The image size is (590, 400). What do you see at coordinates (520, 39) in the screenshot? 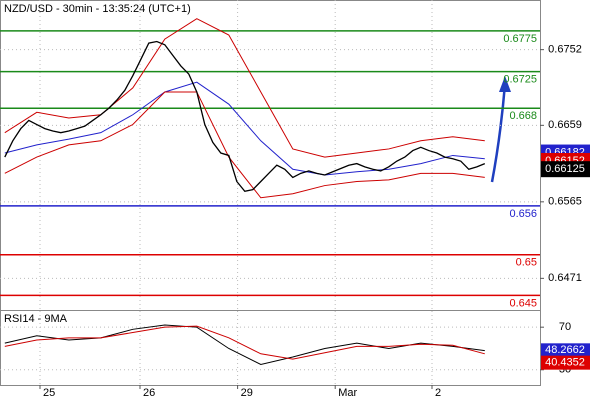
I see `level-label: 0.6775` at bounding box center [520, 39].